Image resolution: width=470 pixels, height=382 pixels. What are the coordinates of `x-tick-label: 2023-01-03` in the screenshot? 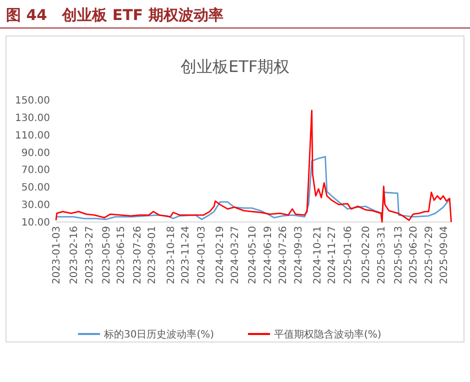 It's located at (57, 255).